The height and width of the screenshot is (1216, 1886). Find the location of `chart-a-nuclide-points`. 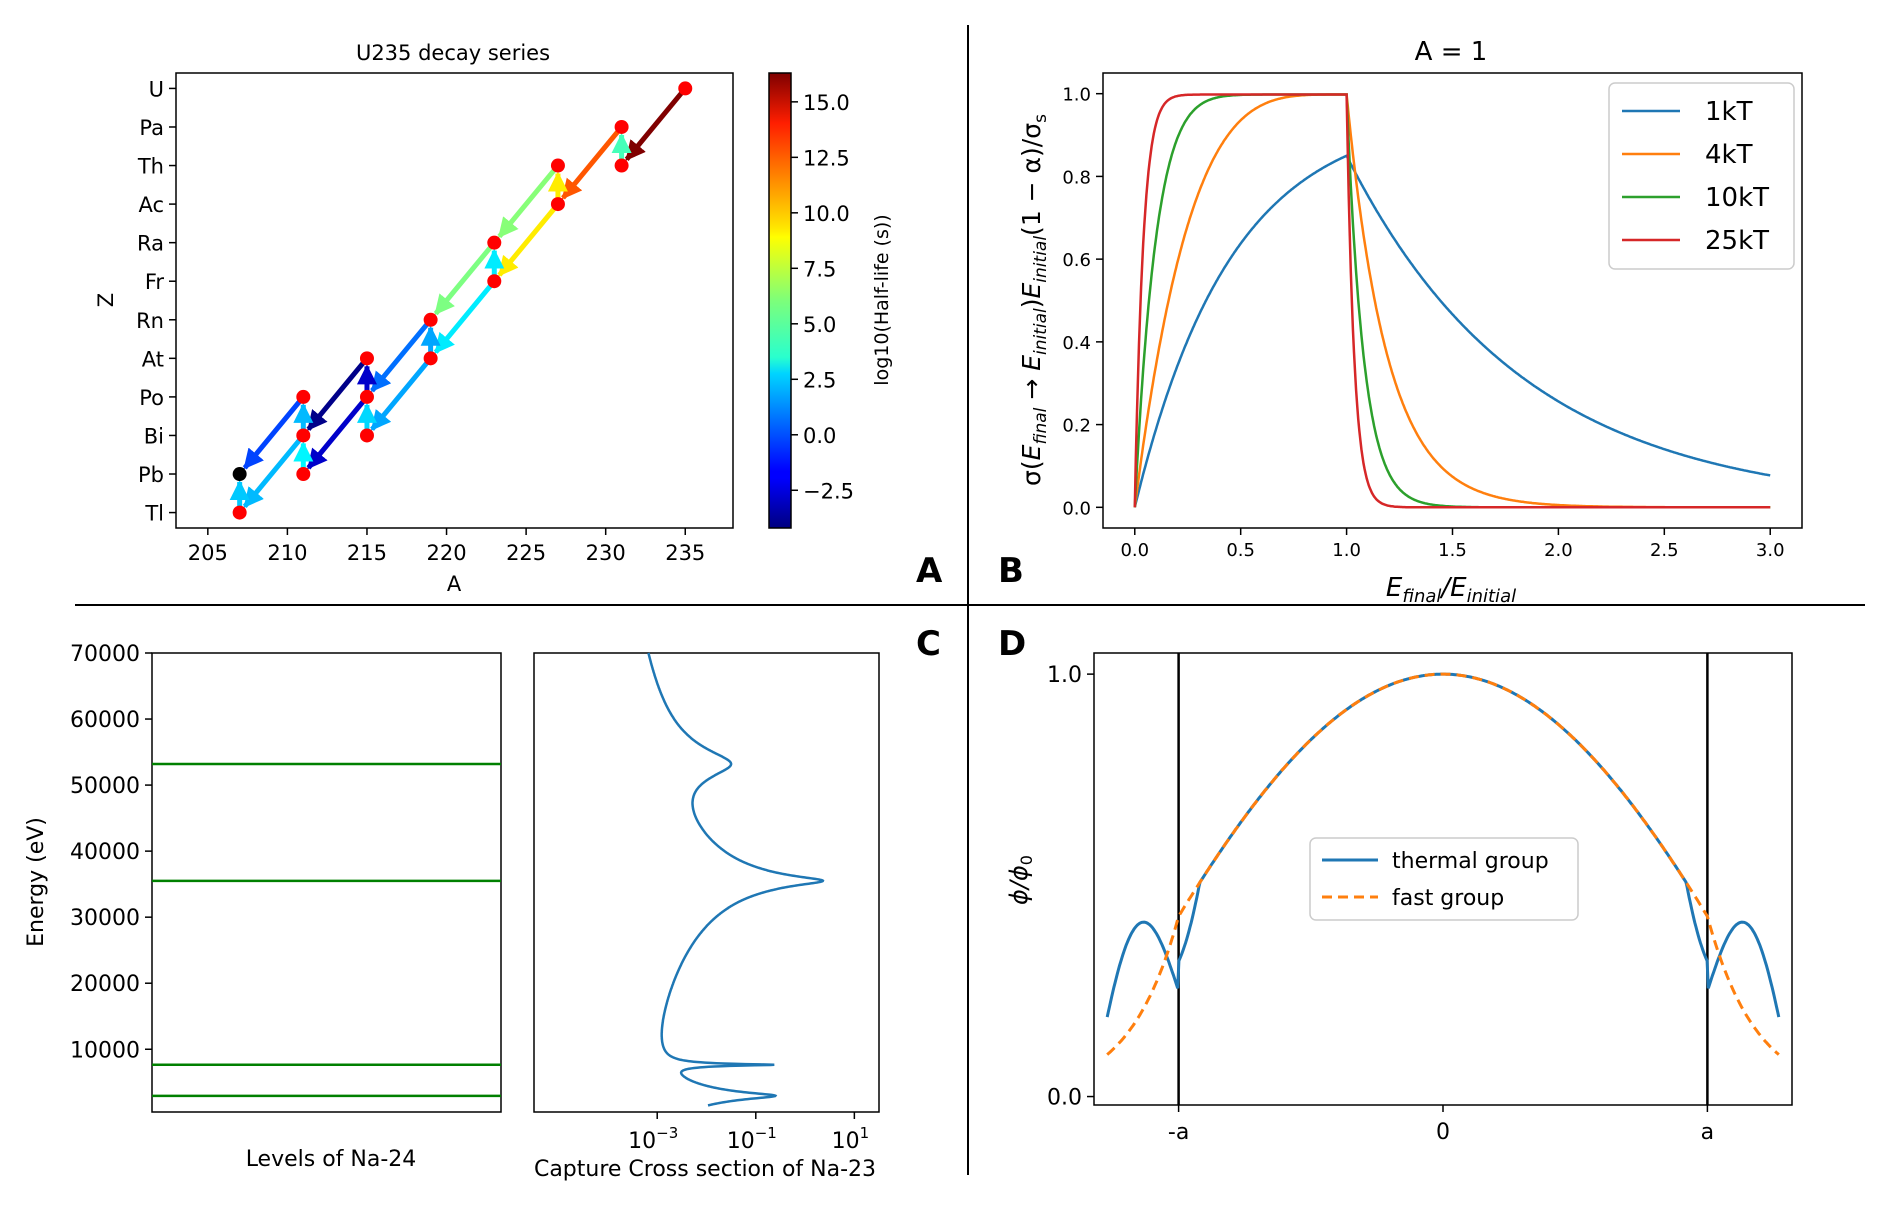

chart-a-nuclide-points is located at coordinates (462, 300).